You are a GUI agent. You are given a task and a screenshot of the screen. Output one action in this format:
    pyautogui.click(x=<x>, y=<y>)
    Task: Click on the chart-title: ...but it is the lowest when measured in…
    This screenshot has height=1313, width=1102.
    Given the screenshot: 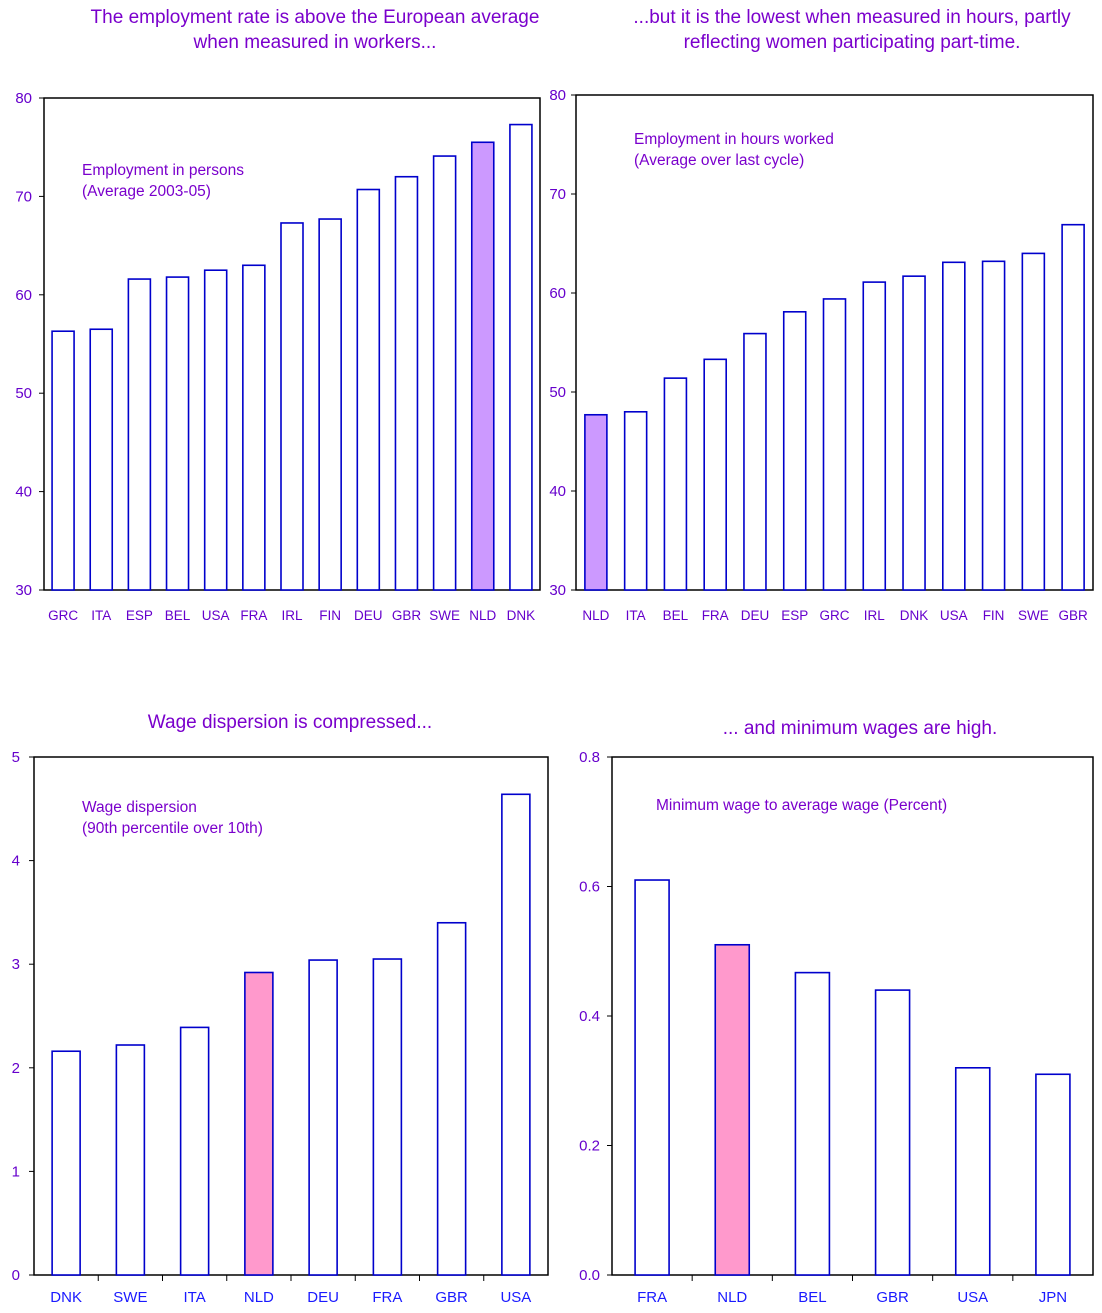 What is the action you would take?
    pyautogui.click(x=852, y=30)
    